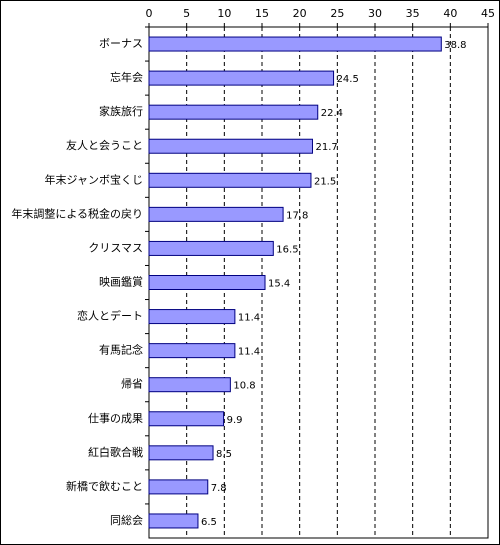  What do you see at coordinates (348, 79) in the screenshot?
I see `value-label: 24.5` at bounding box center [348, 79].